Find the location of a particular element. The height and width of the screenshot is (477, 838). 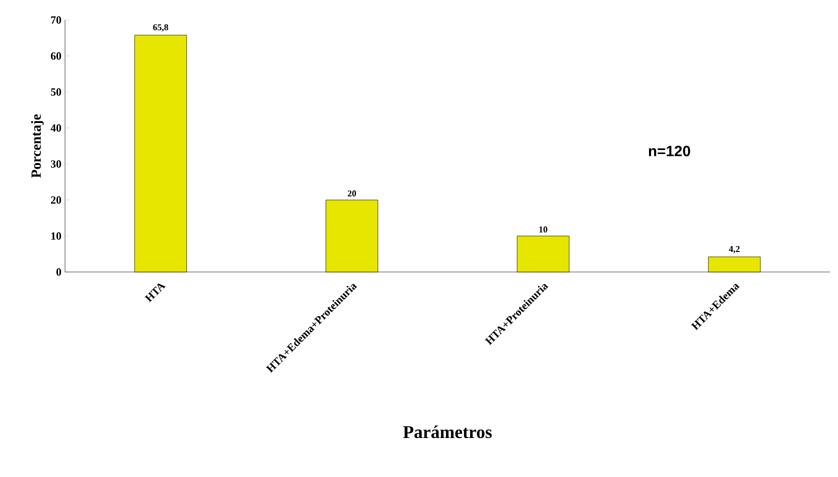

y-tick-label: 60 is located at coordinates (56, 56).